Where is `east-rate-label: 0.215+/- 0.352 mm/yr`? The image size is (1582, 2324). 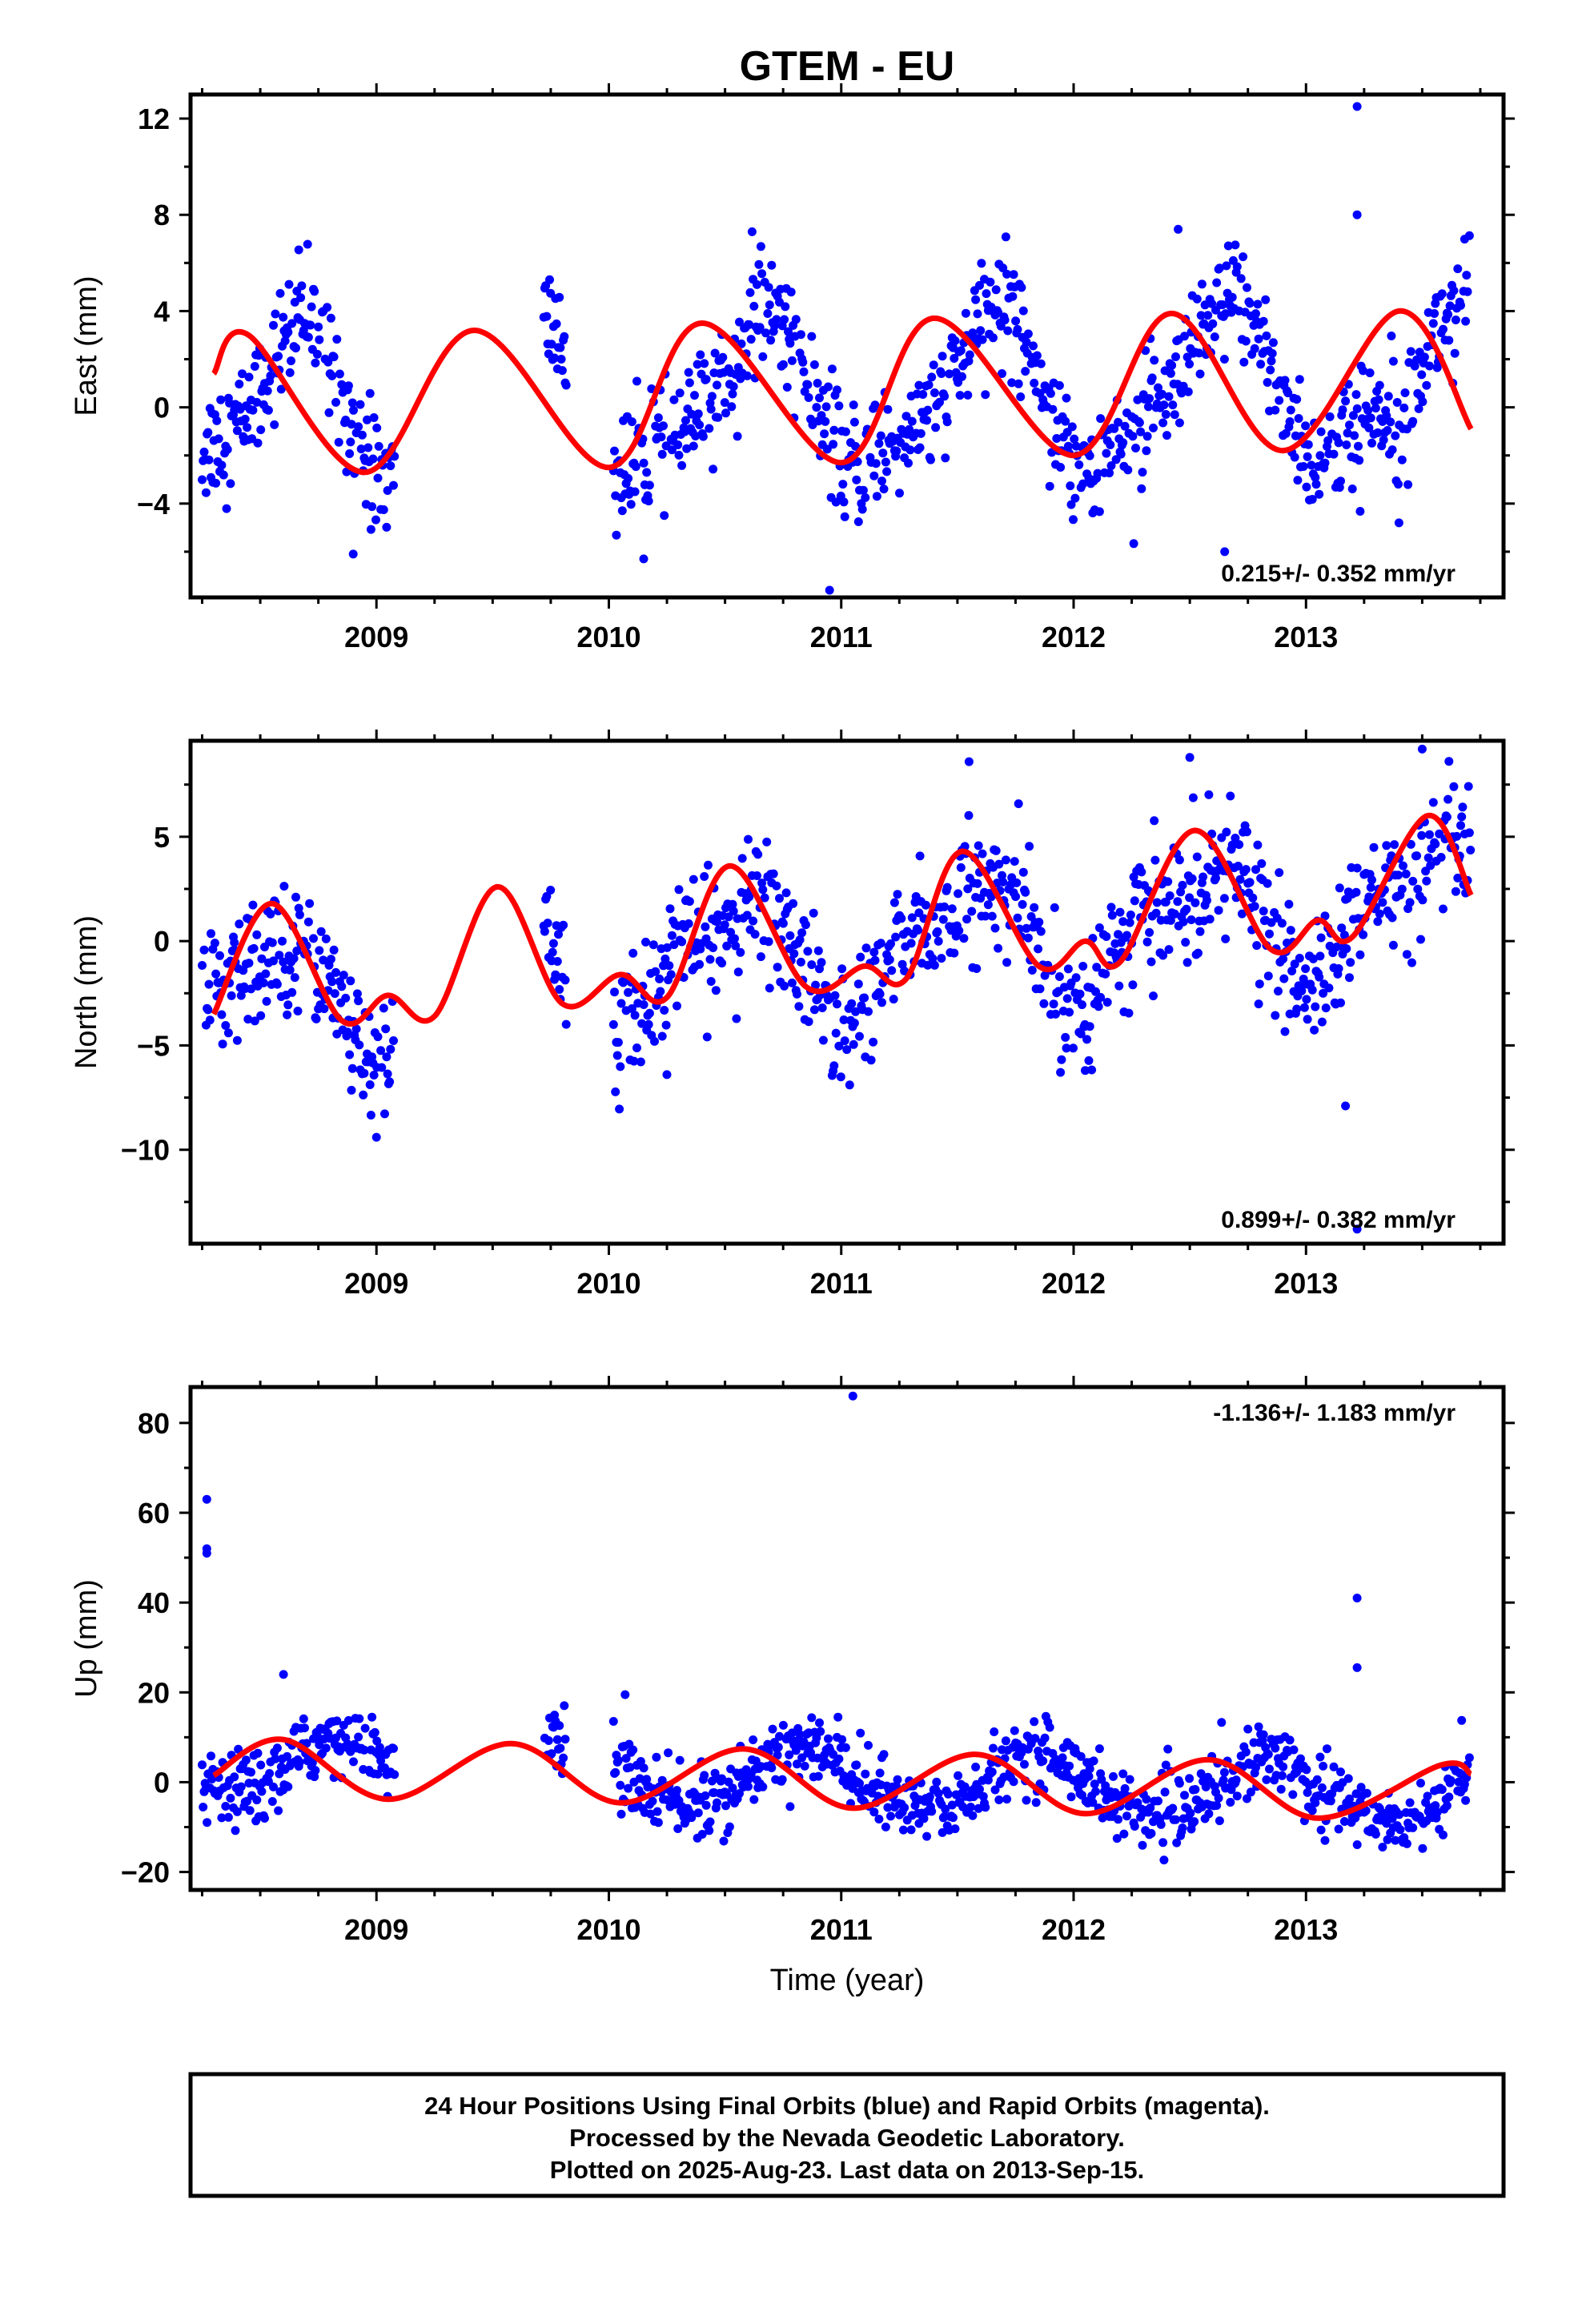
east-rate-label: 0.215+/- 0.352 mm/yr is located at coordinates (1338, 574).